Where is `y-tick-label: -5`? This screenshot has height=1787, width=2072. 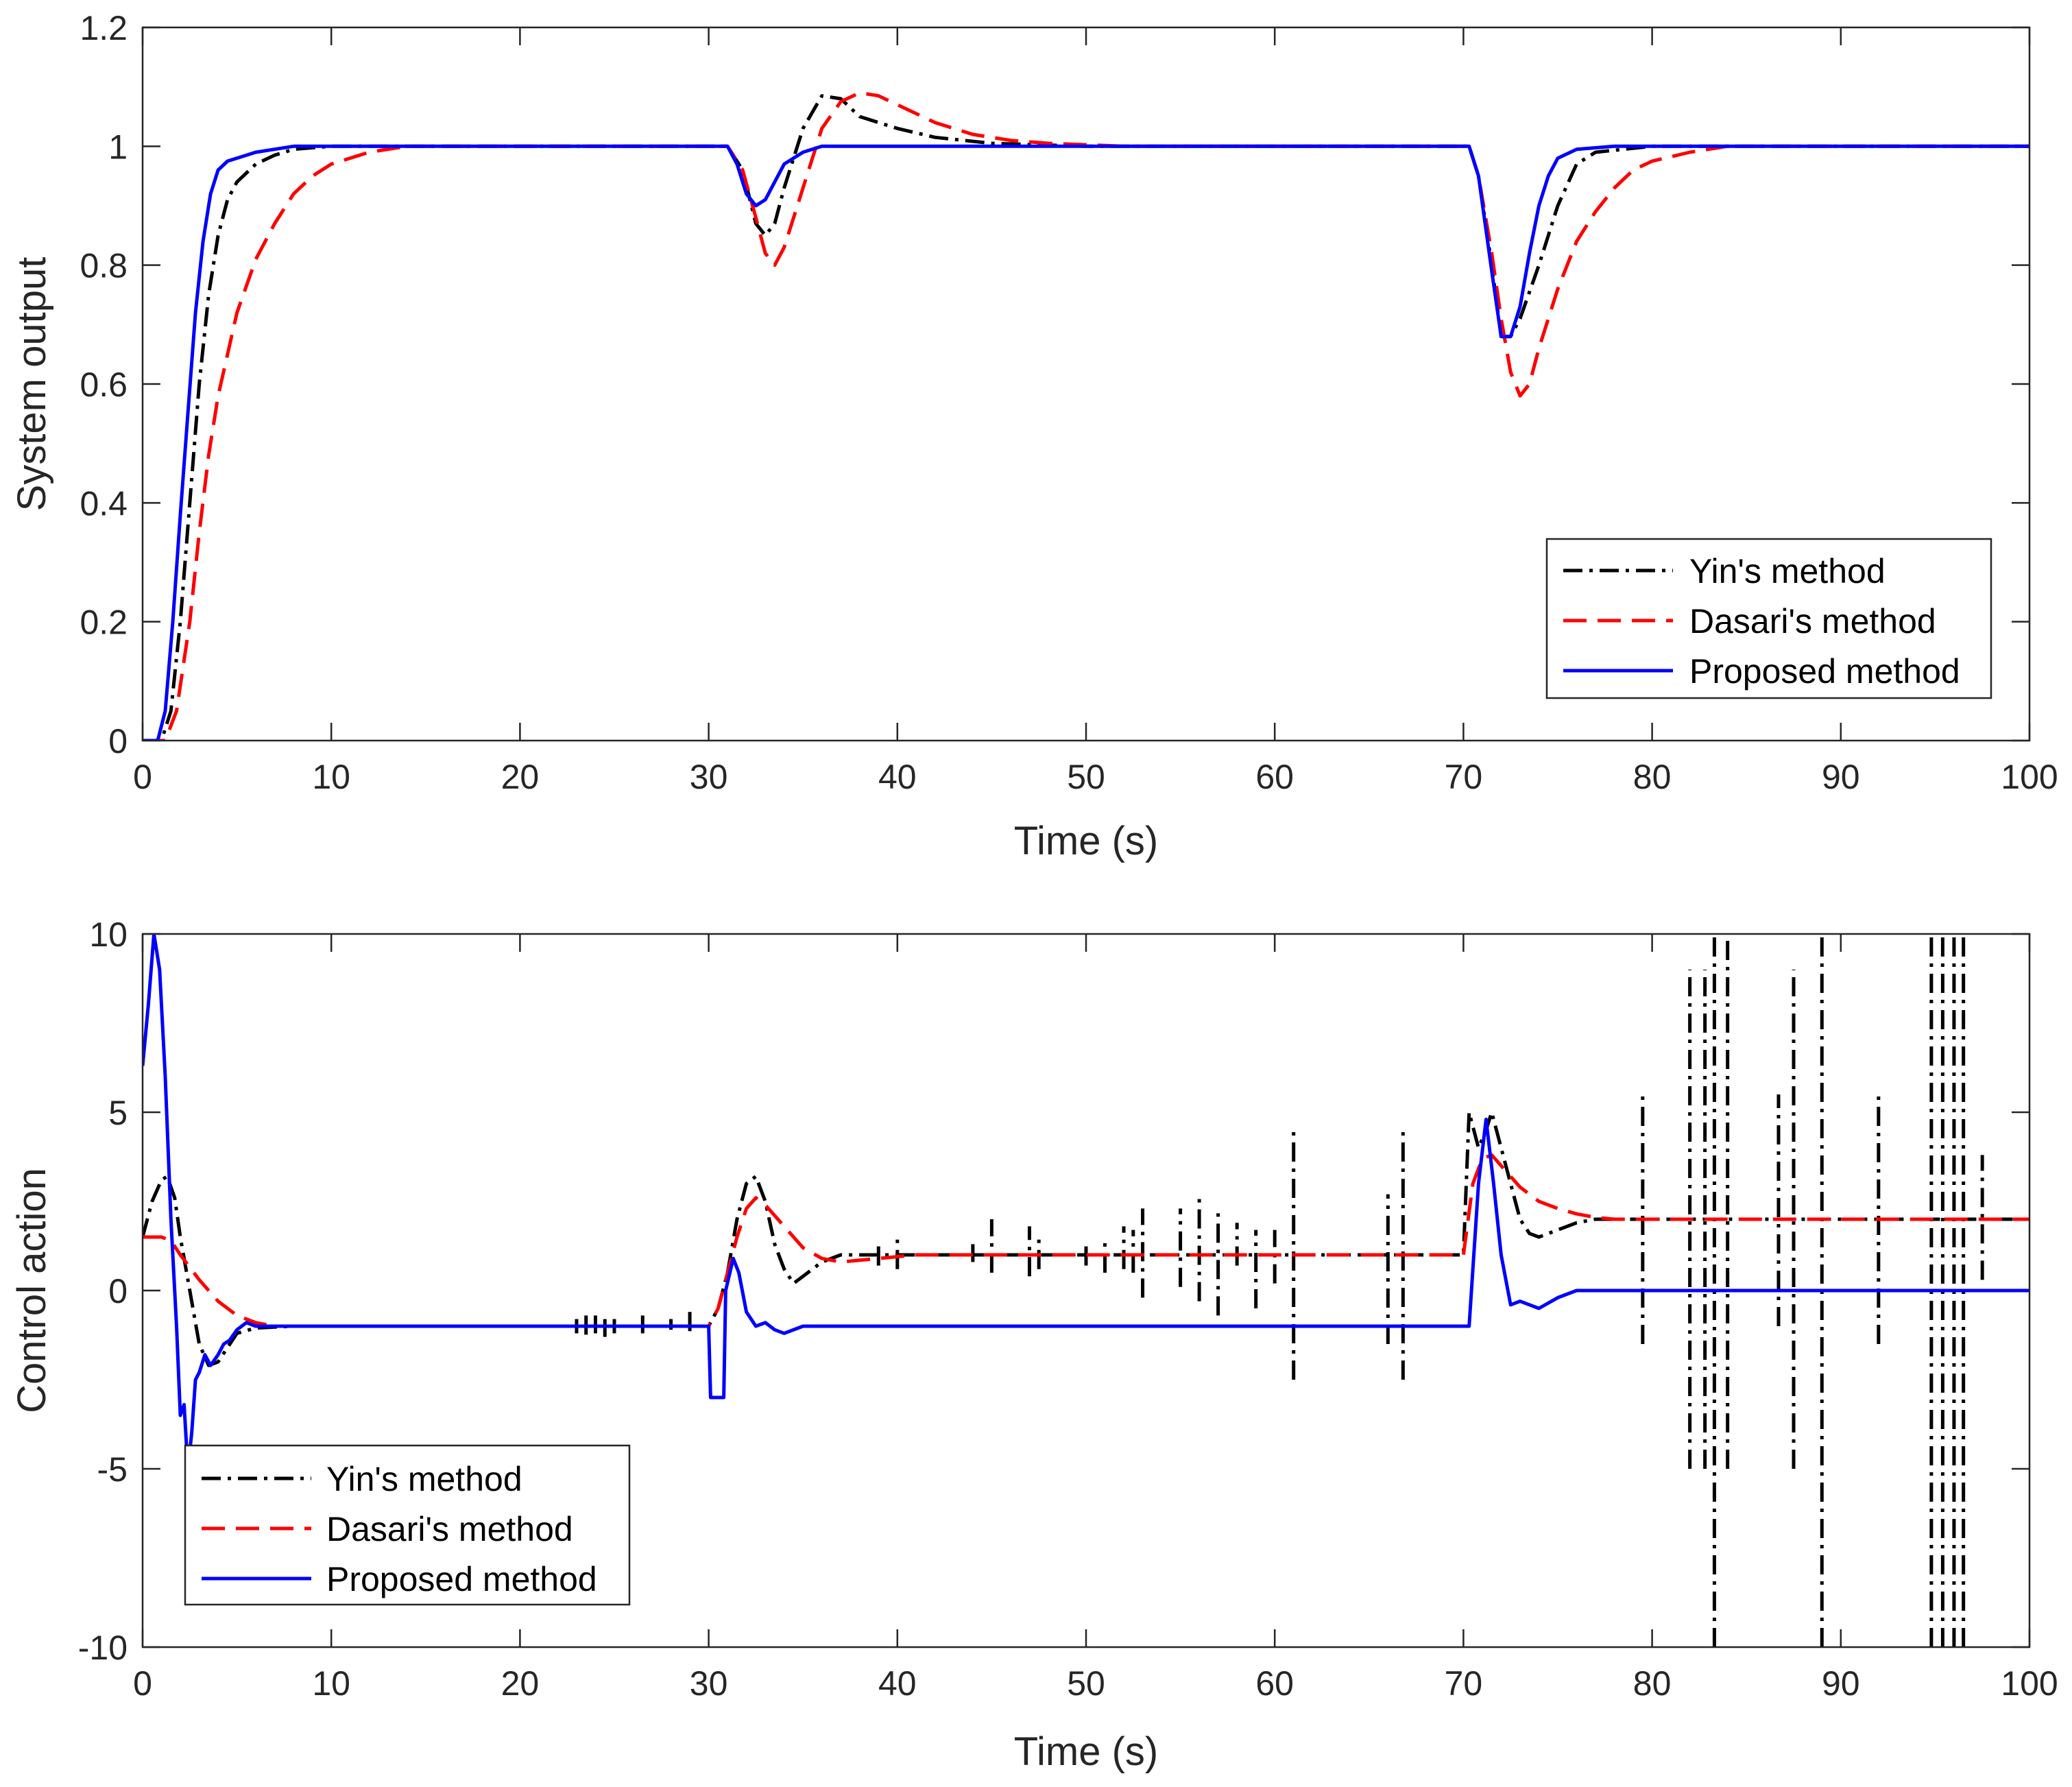 y-tick-label: -5 is located at coordinates (112, 1469).